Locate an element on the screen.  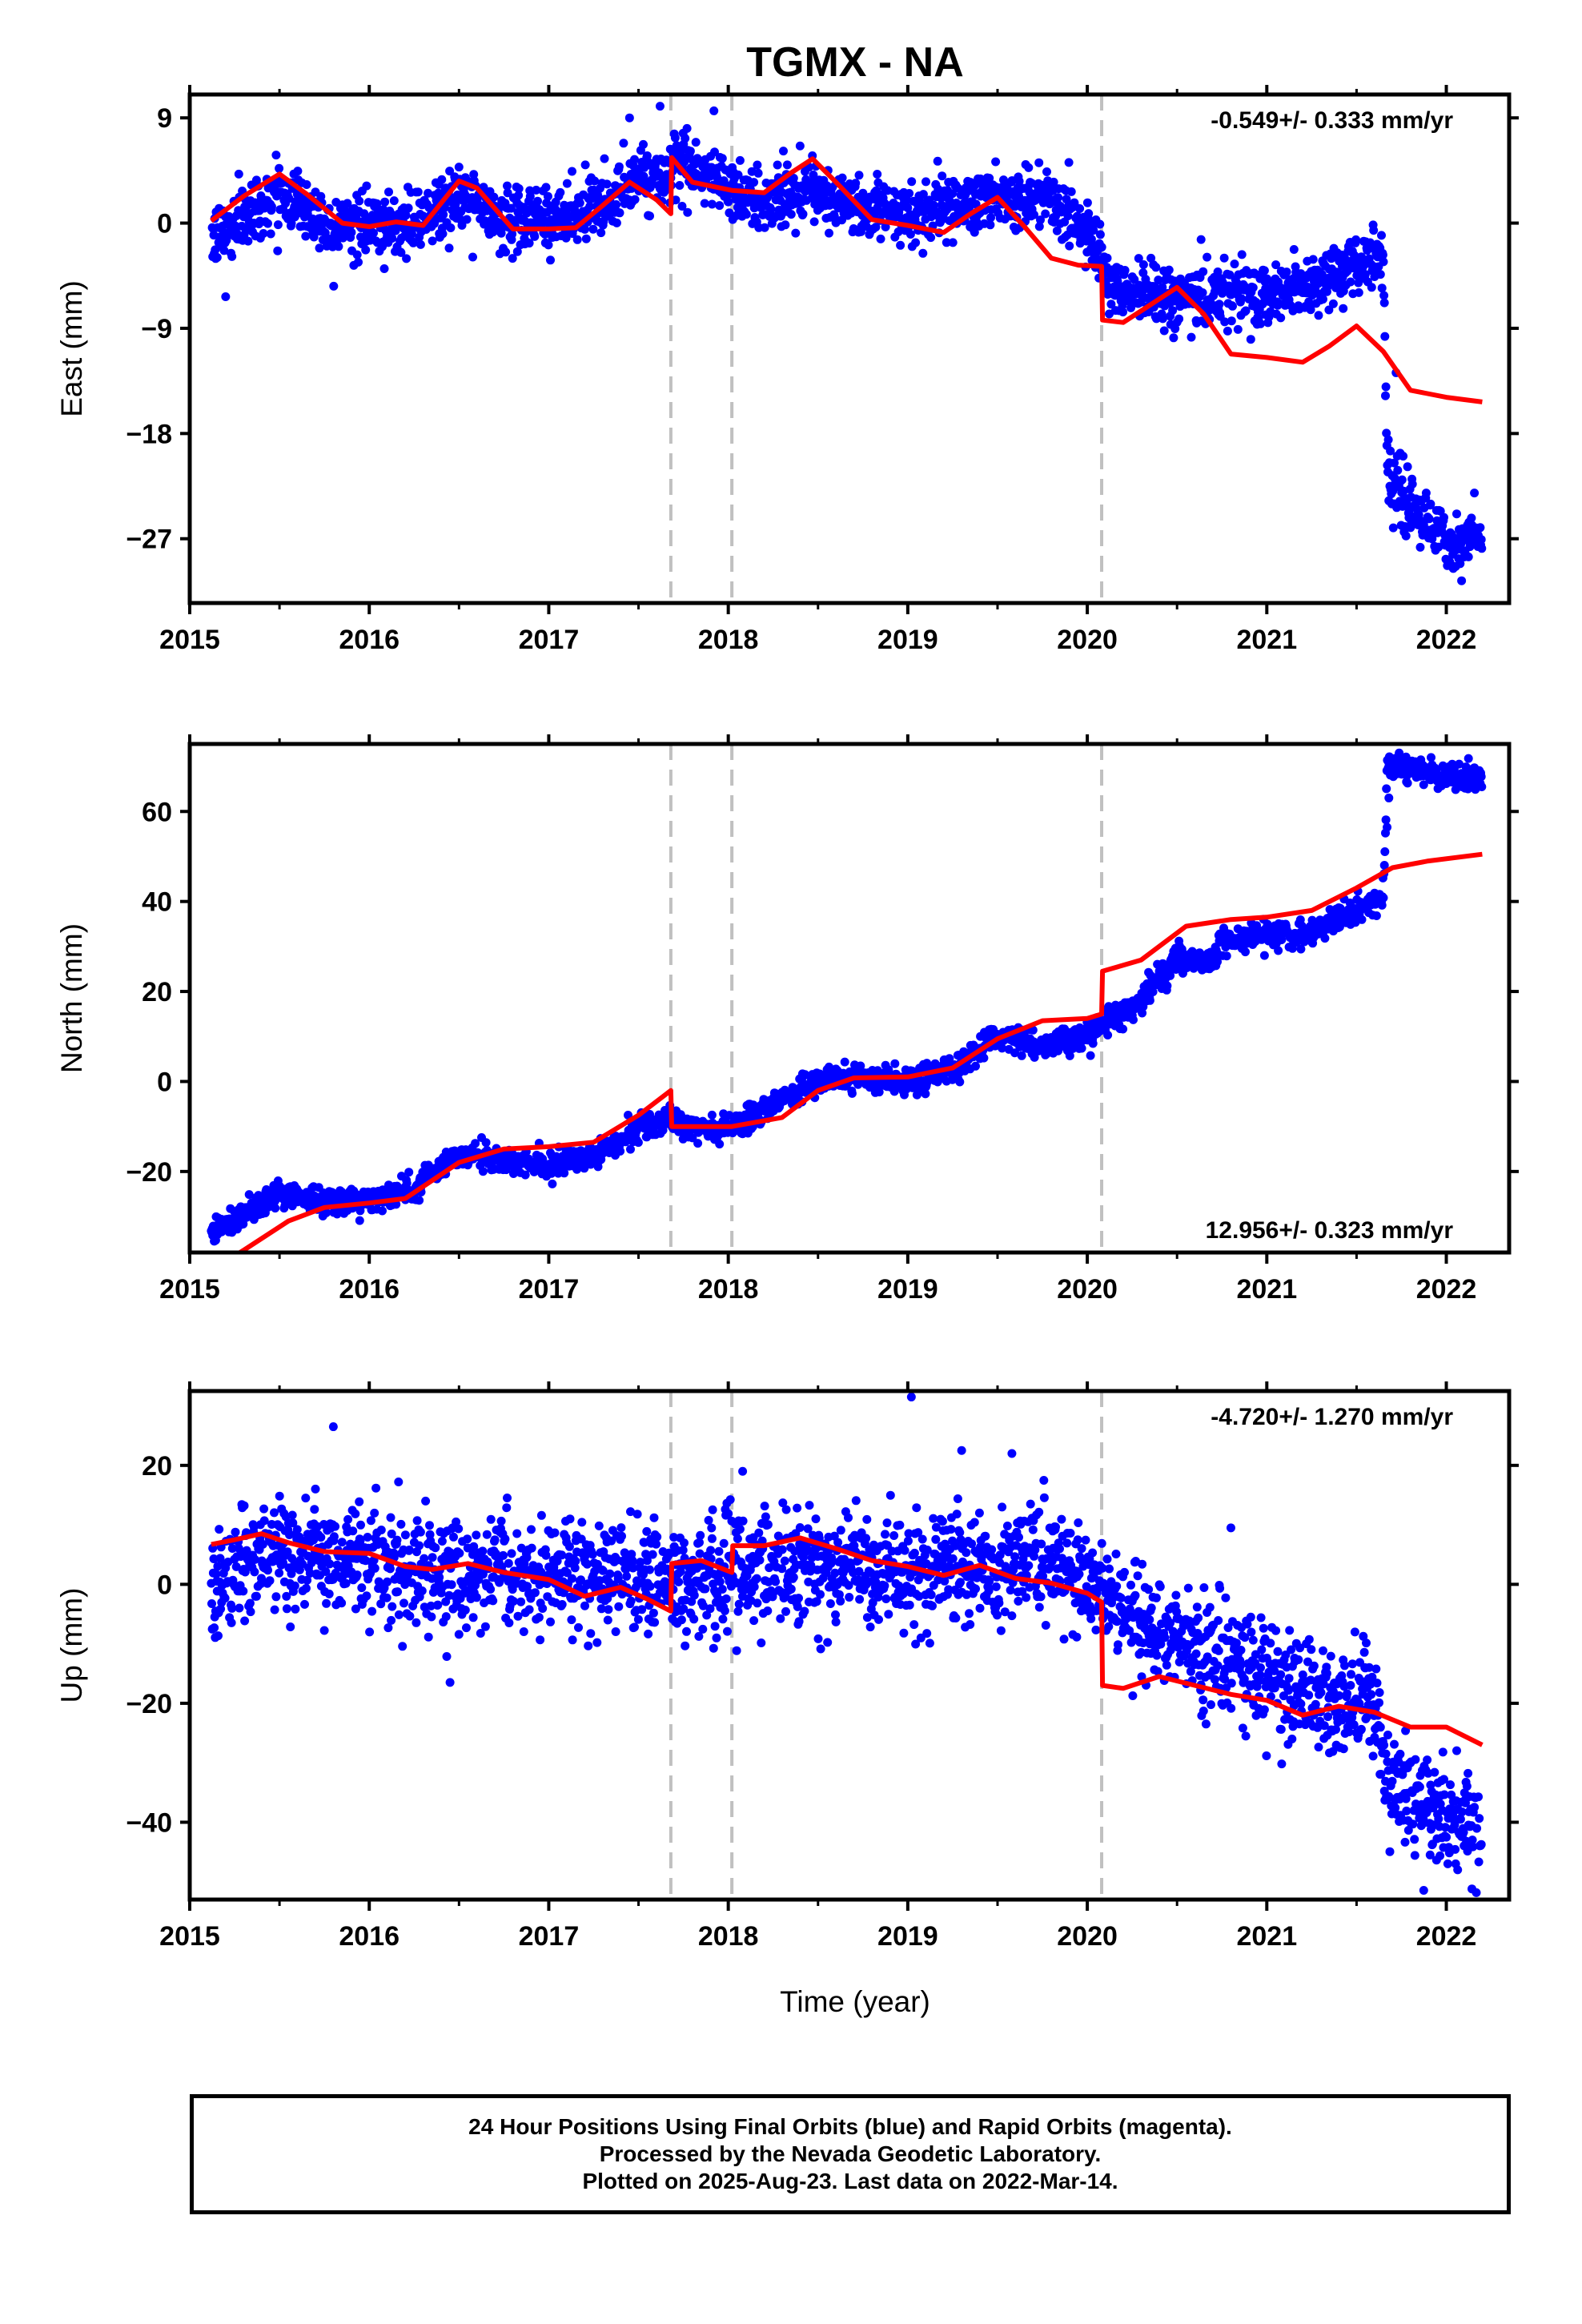
x-tick-label: 2019 is located at coordinates (907, 640).